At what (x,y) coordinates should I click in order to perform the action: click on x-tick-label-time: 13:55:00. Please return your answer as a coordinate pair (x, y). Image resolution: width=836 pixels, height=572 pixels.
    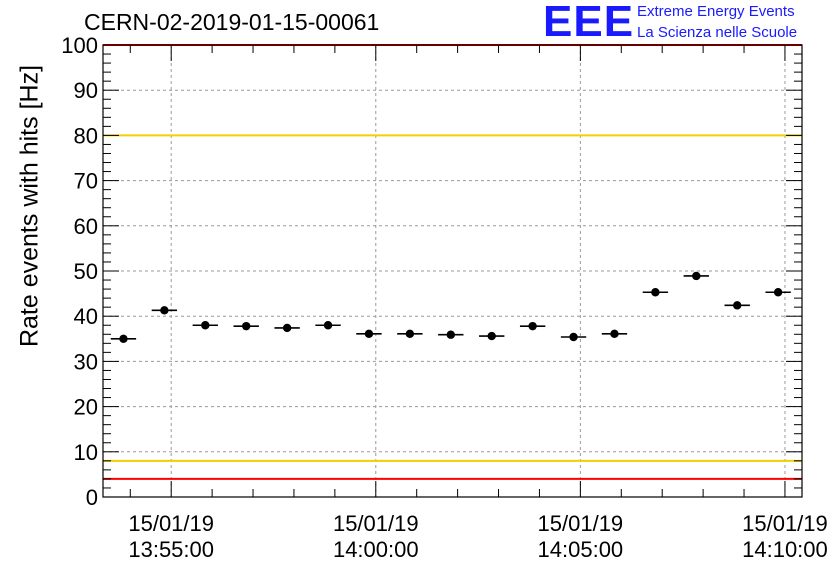
    Looking at the image, I should click on (171, 549).